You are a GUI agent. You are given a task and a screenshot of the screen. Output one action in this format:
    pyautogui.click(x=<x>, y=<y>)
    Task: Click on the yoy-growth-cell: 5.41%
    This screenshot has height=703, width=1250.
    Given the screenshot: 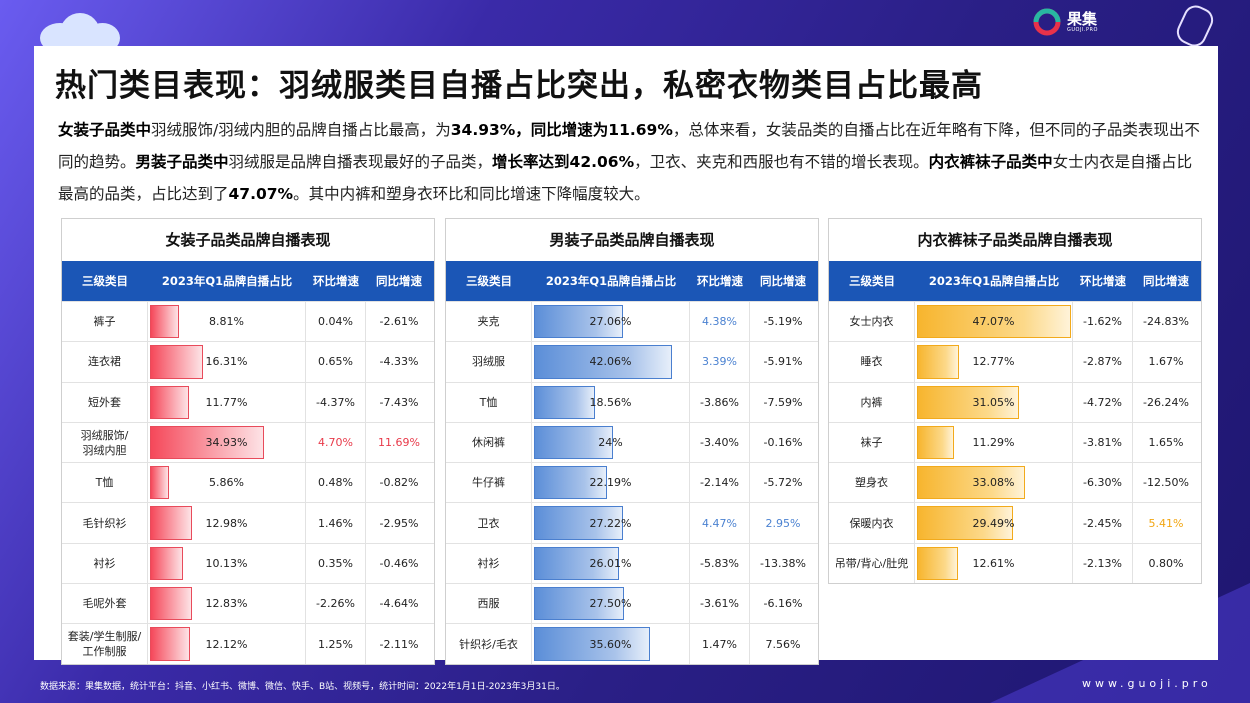 What is the action you would take?
    pyautogui.click(x=1166, y=523)
    